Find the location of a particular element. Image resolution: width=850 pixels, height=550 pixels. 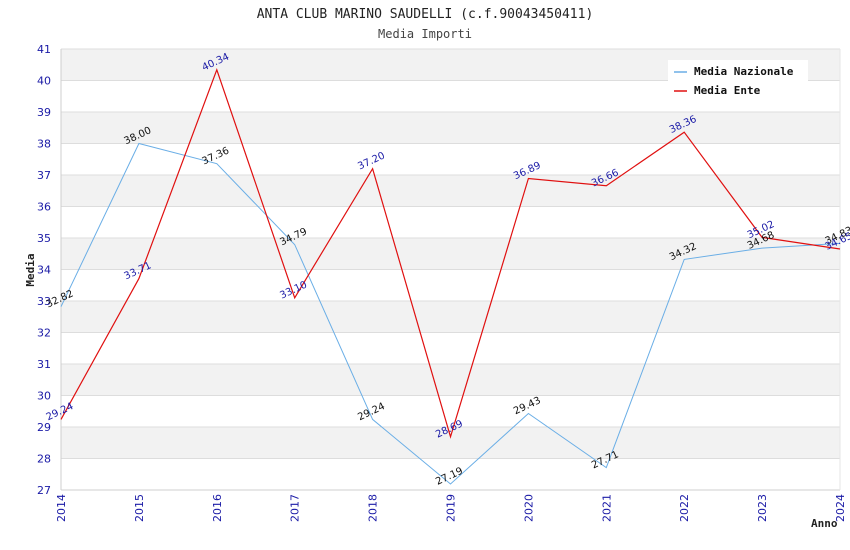

legend-label-nazionale: Media Nazionale is located at coordinates (744, 71).